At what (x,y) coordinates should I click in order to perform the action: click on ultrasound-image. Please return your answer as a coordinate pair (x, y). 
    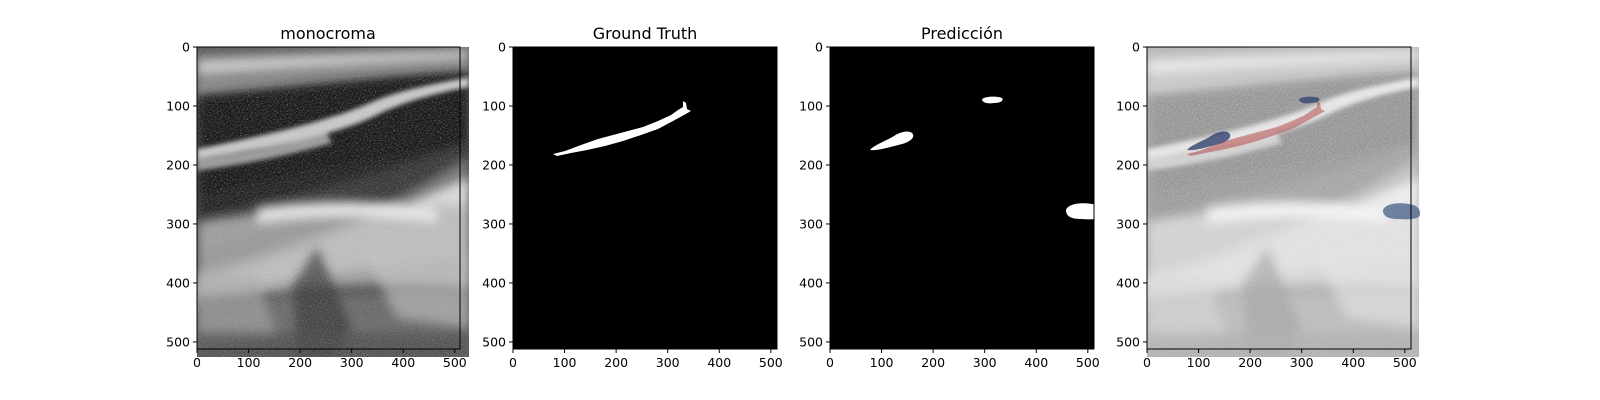
    Looking at the image, I should click on (333, 202).